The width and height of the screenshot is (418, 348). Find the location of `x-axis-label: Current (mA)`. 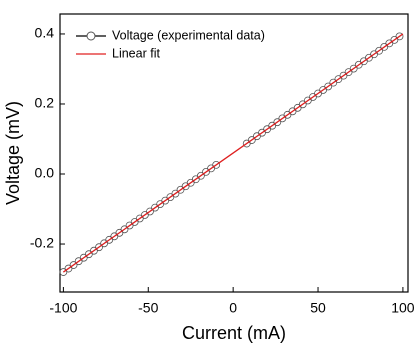

x-axis-label: Current (mA) is located at coordinates (234, 333).